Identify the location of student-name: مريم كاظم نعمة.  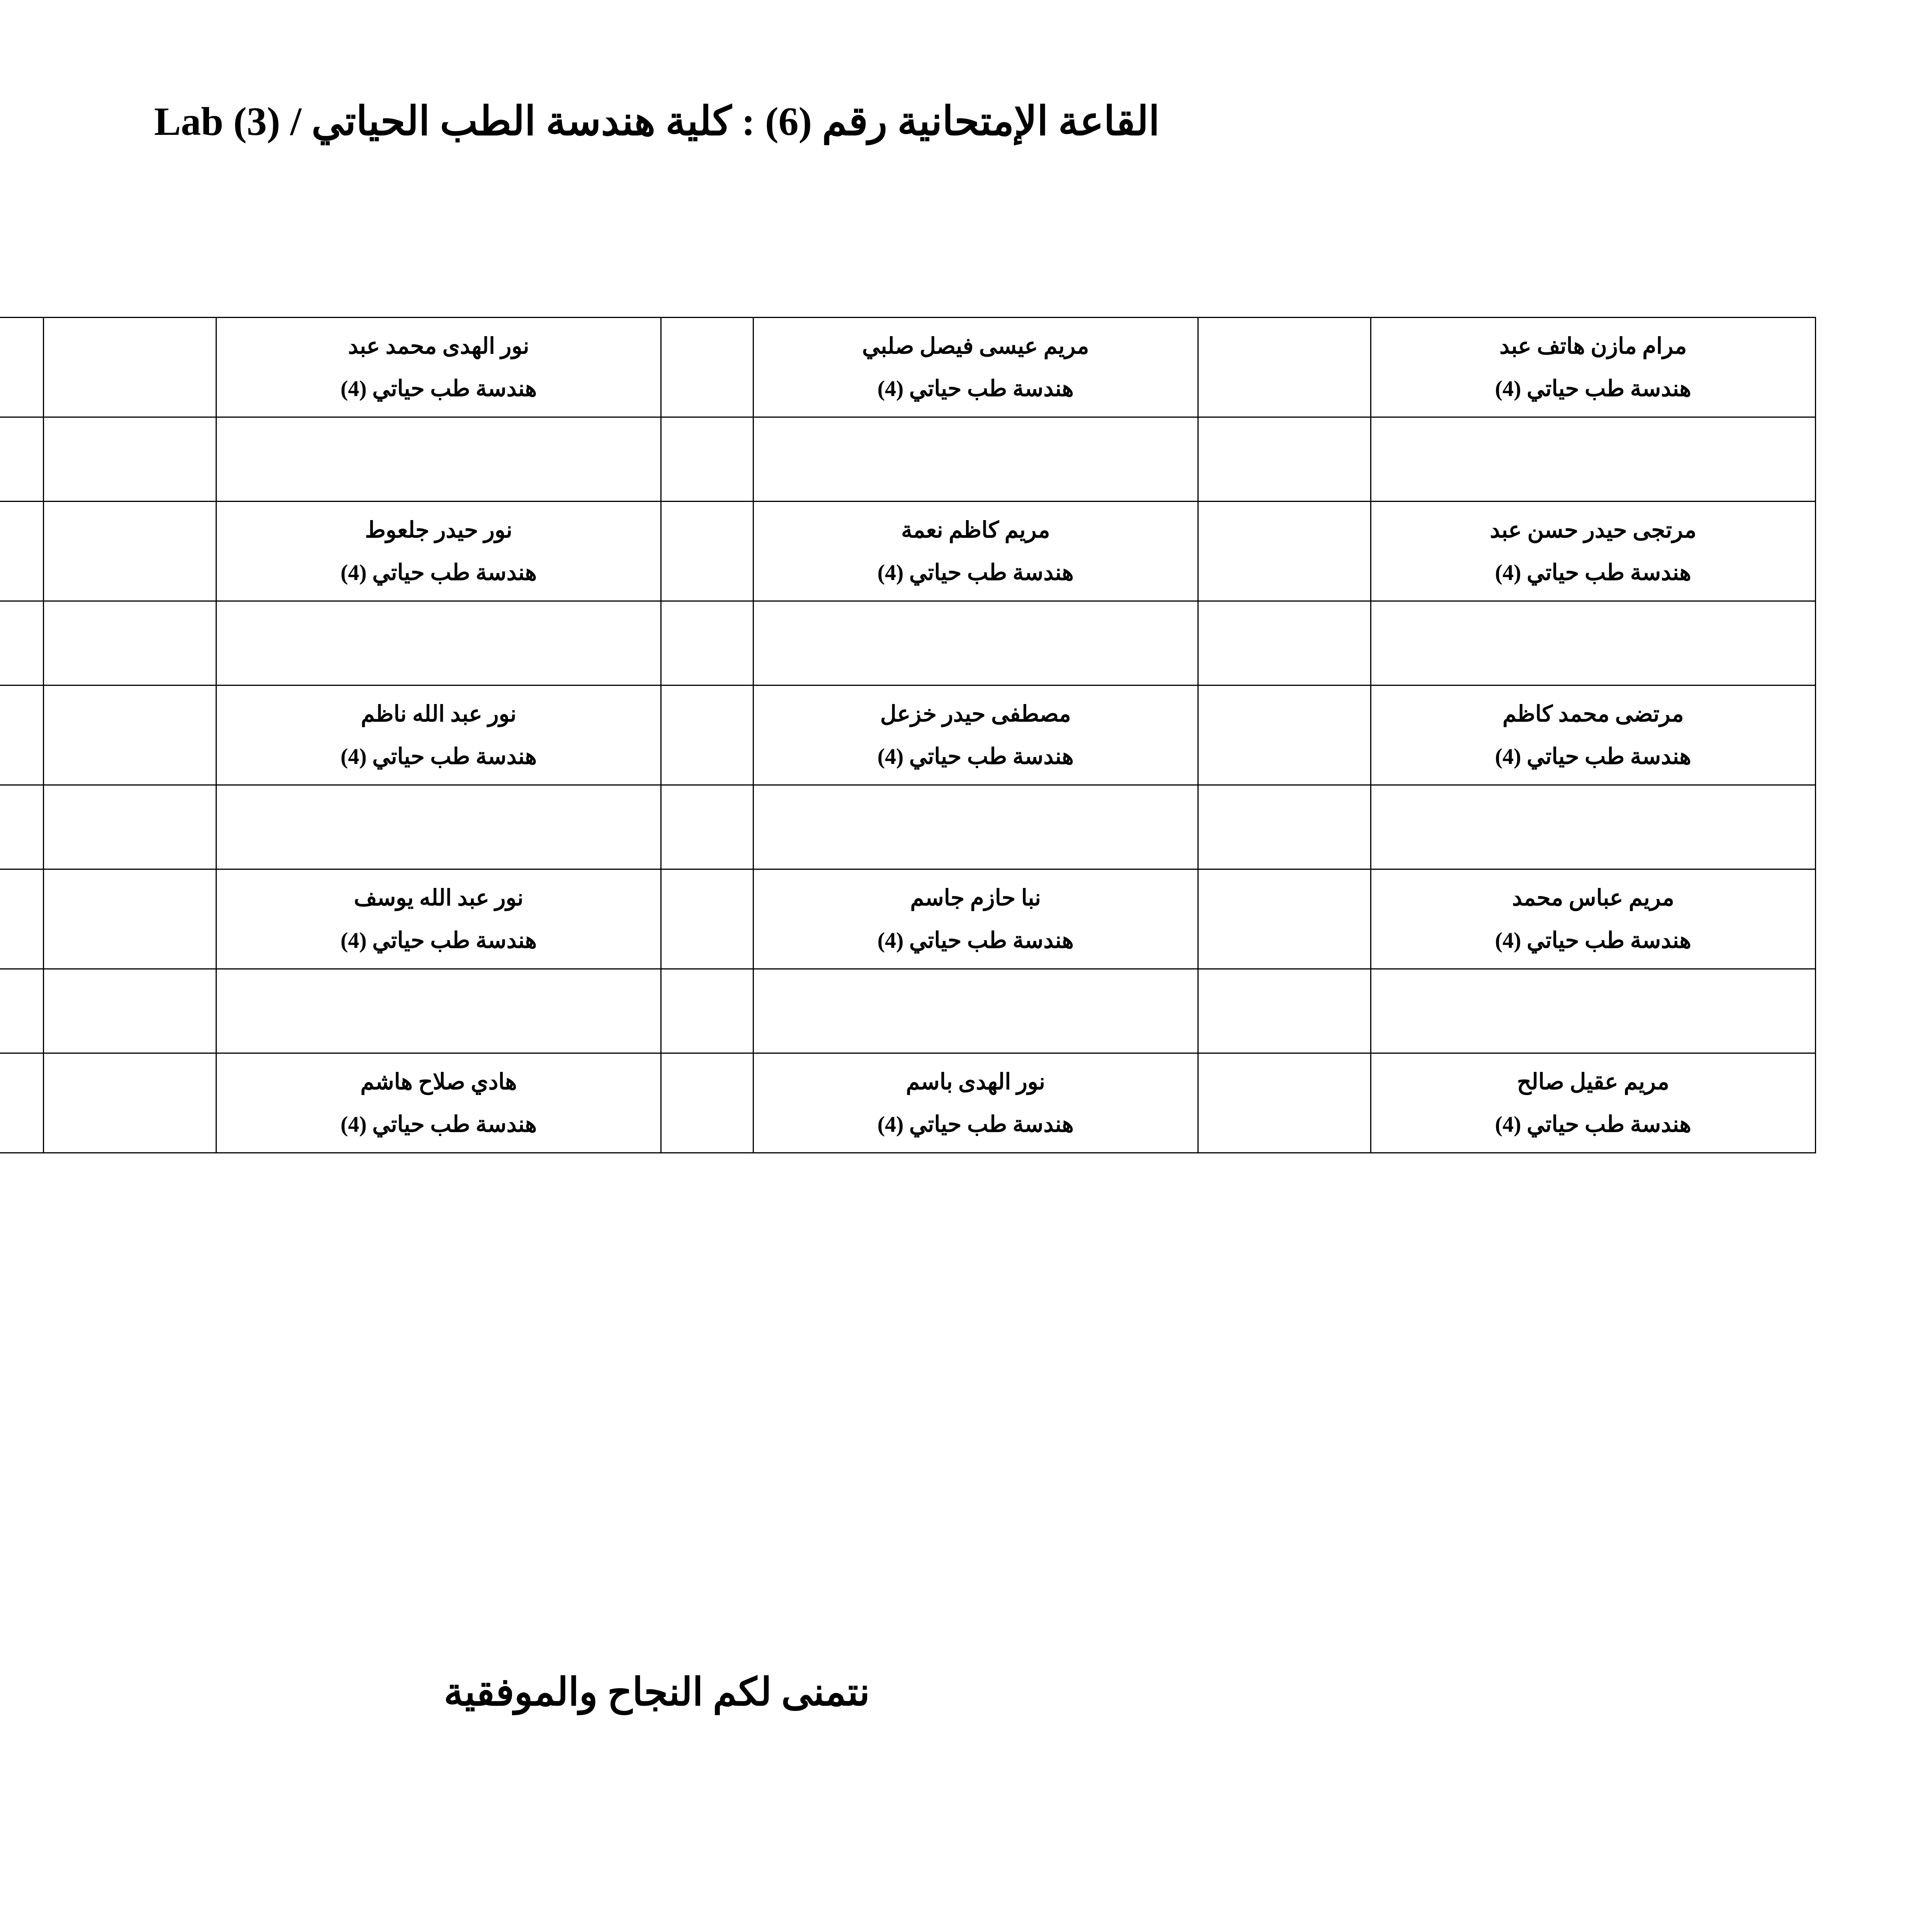
(976, 530).